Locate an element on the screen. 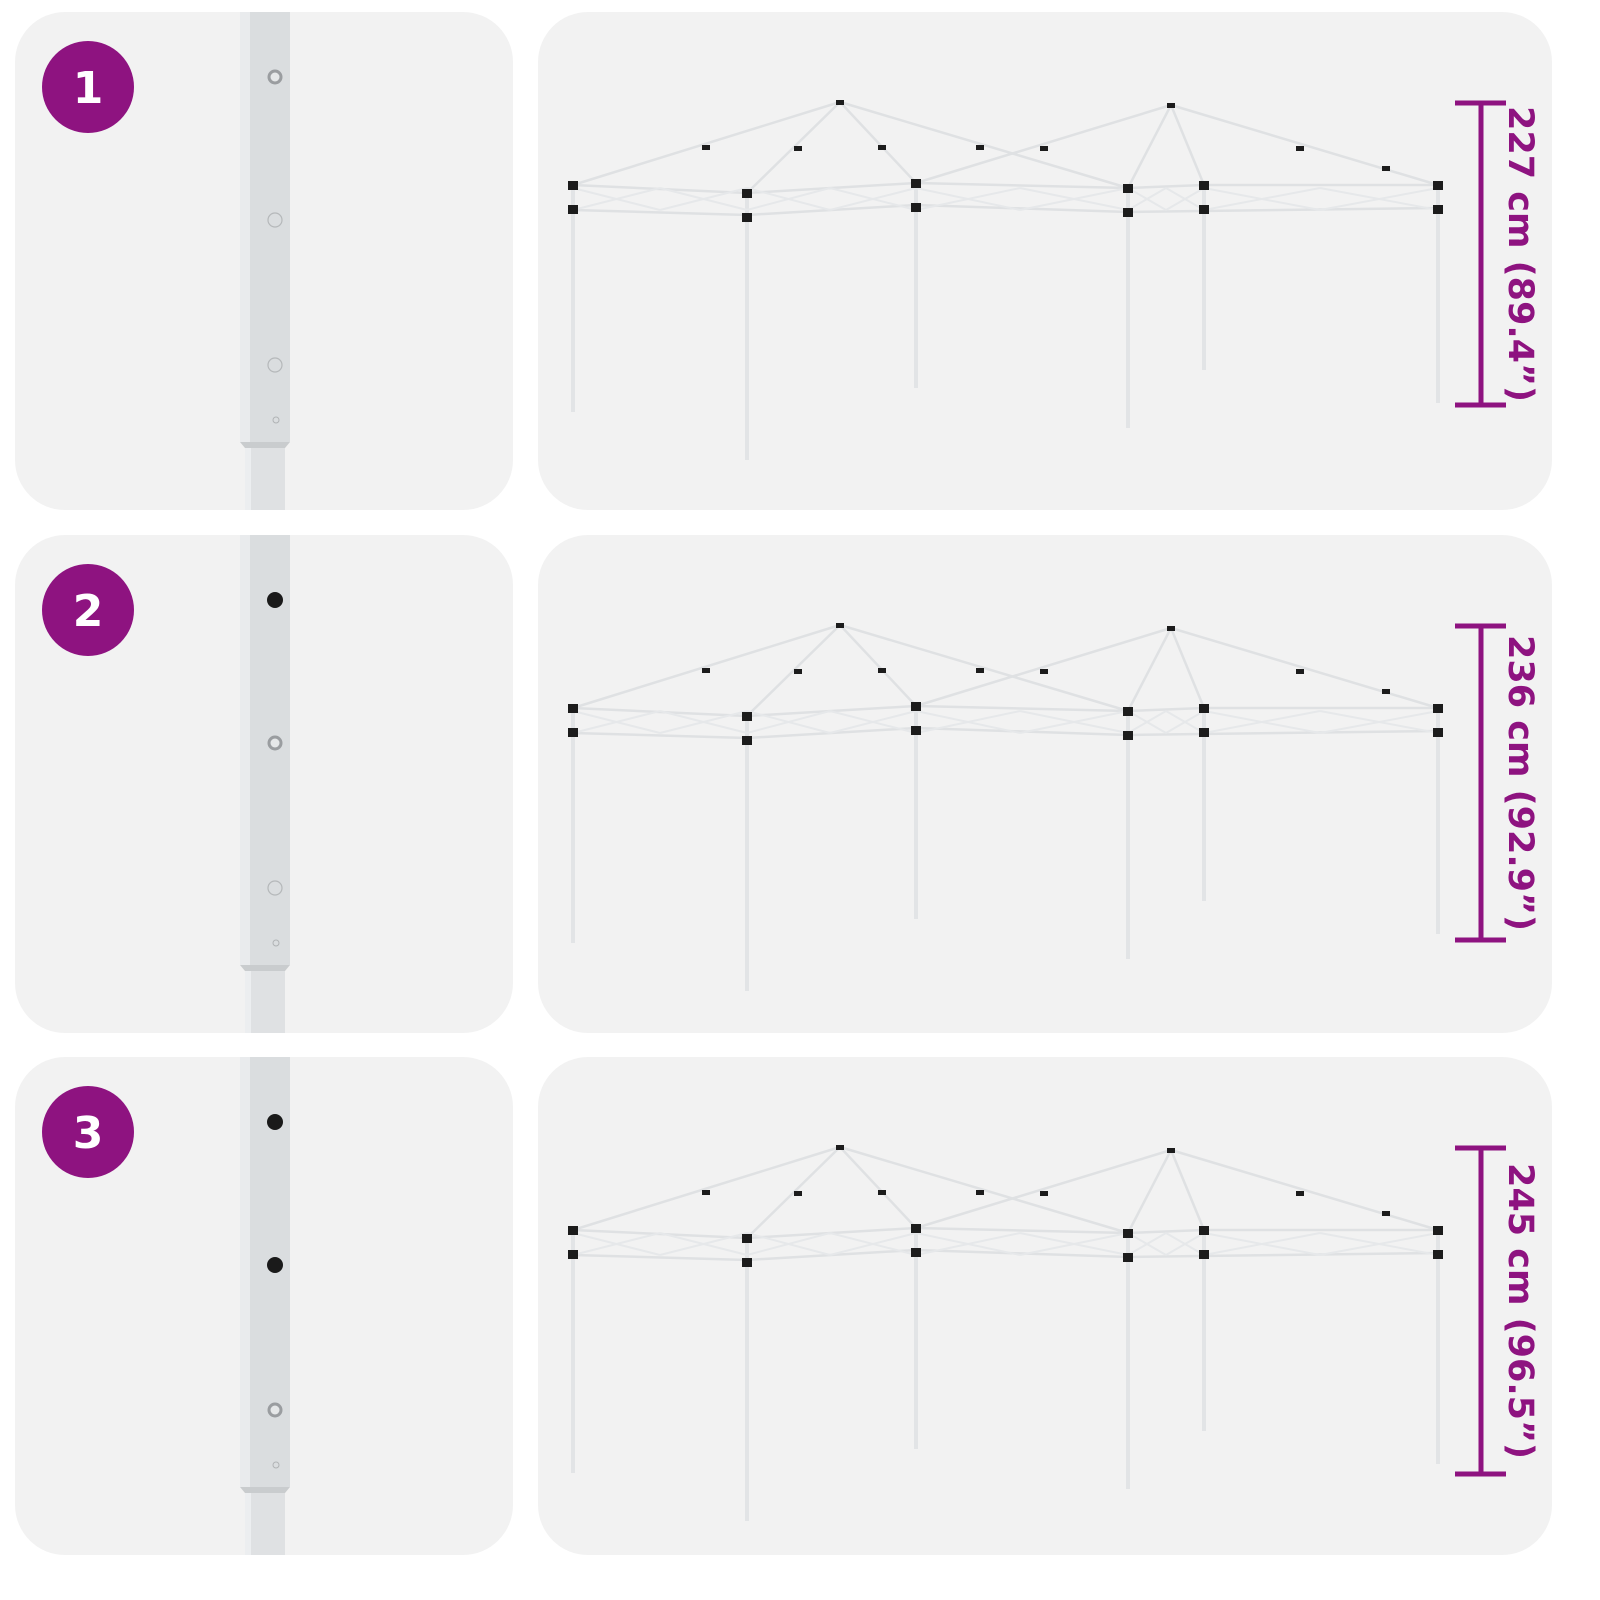 The image size is (1600, 1600). step-badge is located at coordinates (88, 610).